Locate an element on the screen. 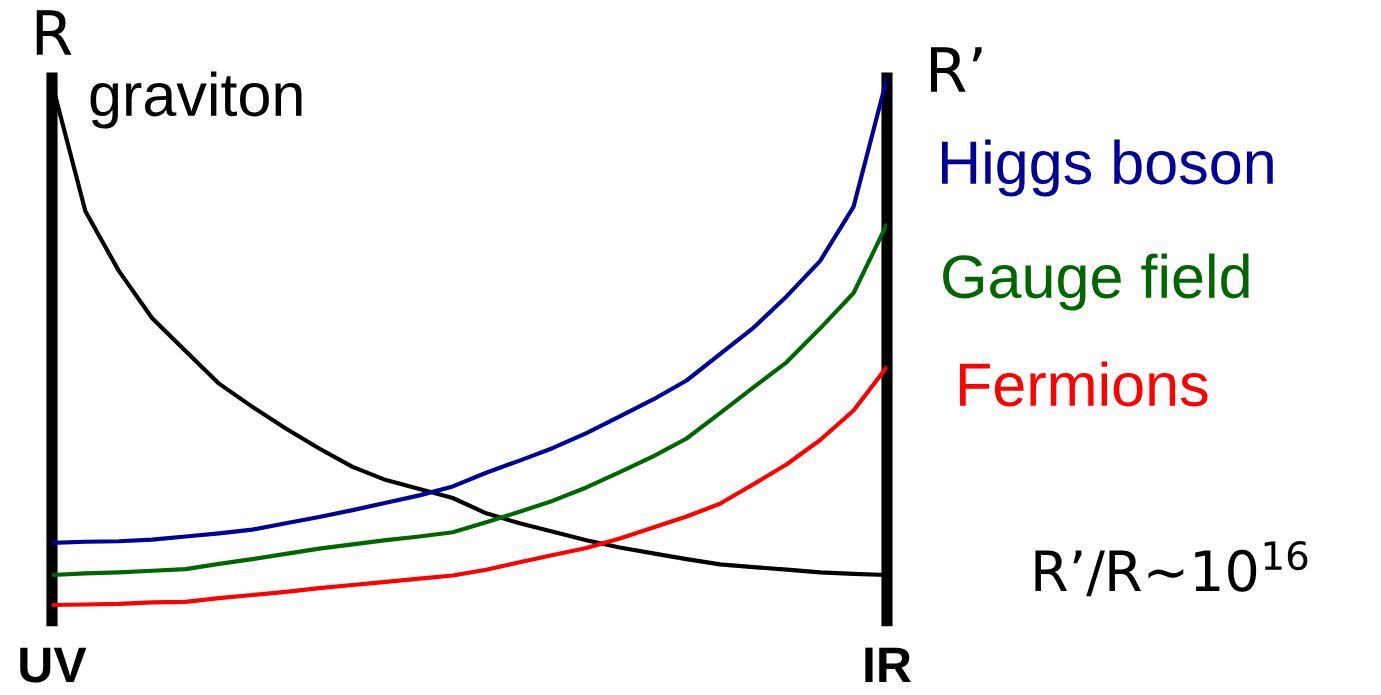 The height and width of the screenshot is (695, 1381). series-label: Higgs boson is located at coordinates (1107, 168).